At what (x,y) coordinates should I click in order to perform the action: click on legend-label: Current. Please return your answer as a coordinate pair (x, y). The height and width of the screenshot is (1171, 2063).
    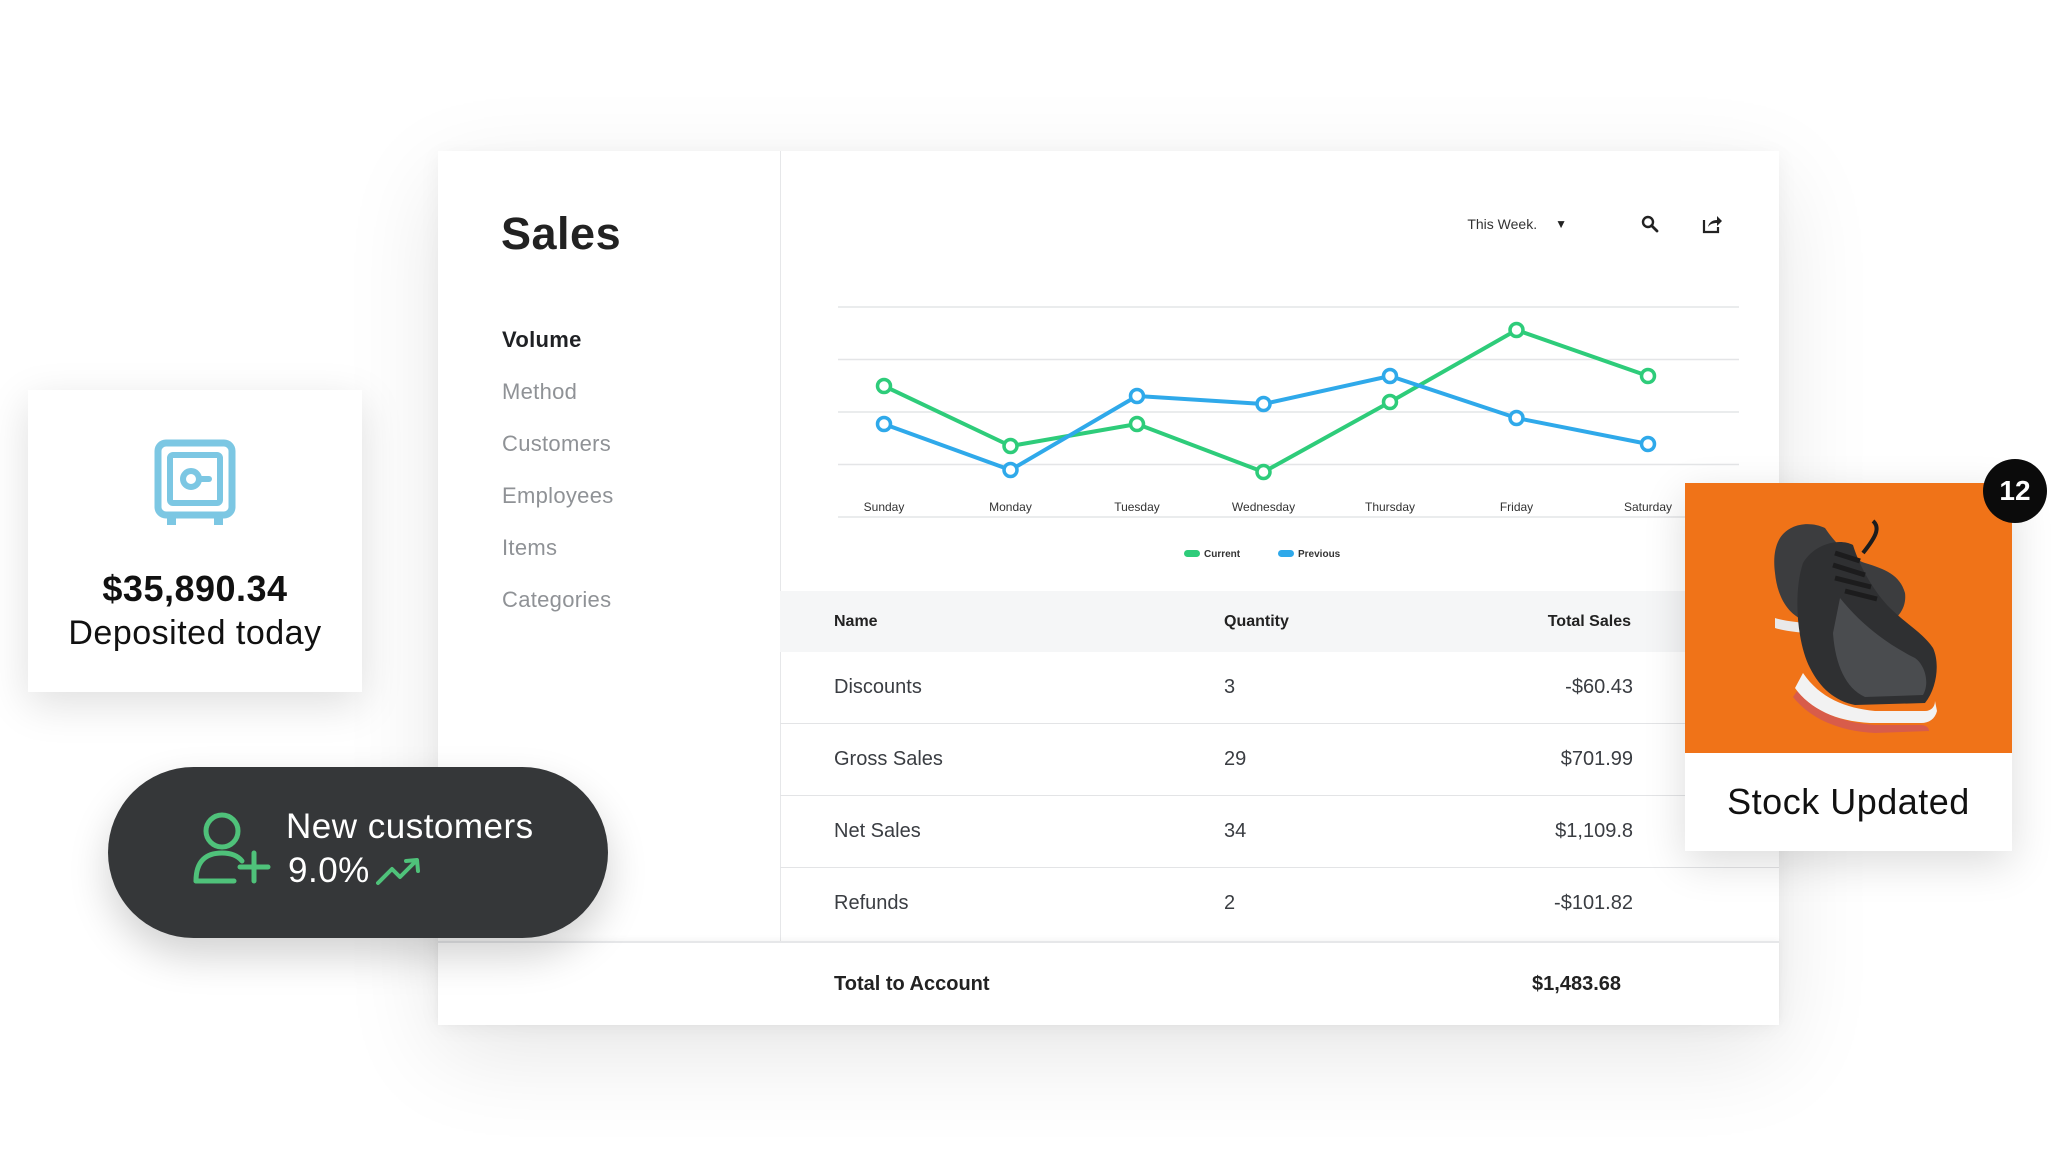
    Looking at the image, I should click on (1222, 554).